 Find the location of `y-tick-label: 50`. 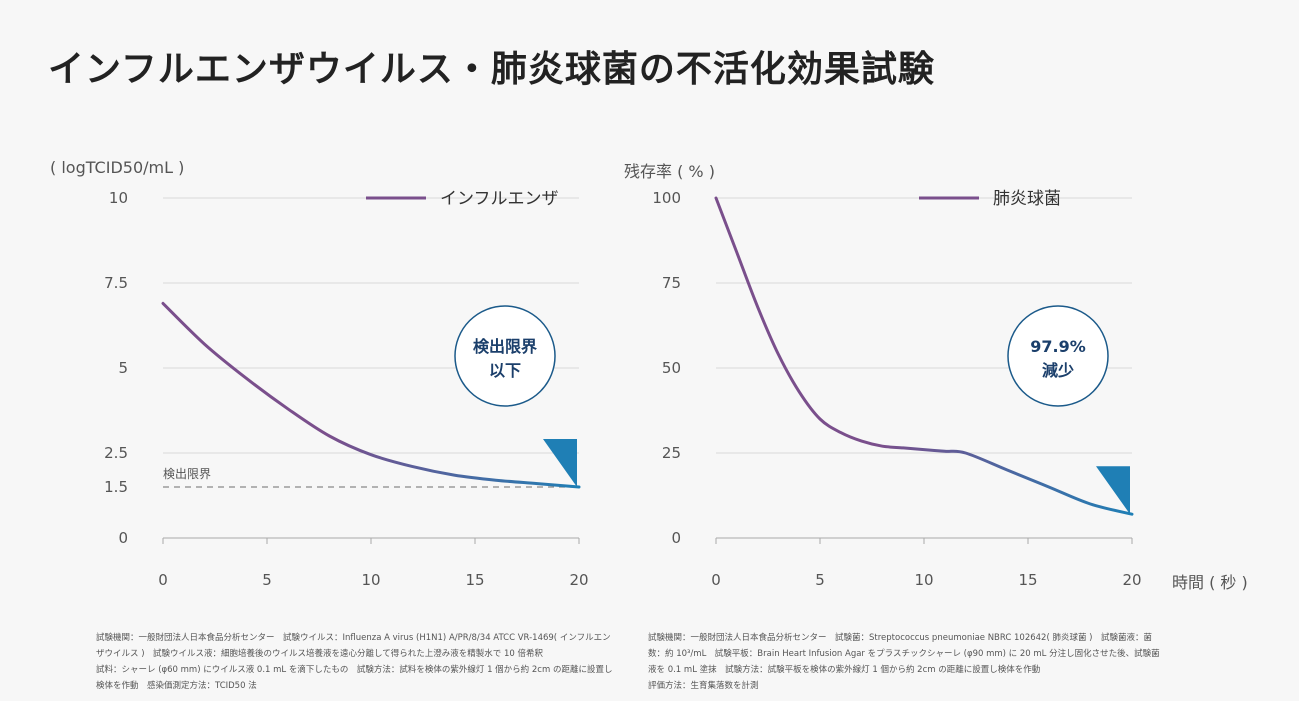

y-tick-label: 50 is located at coordinates (671, 368).